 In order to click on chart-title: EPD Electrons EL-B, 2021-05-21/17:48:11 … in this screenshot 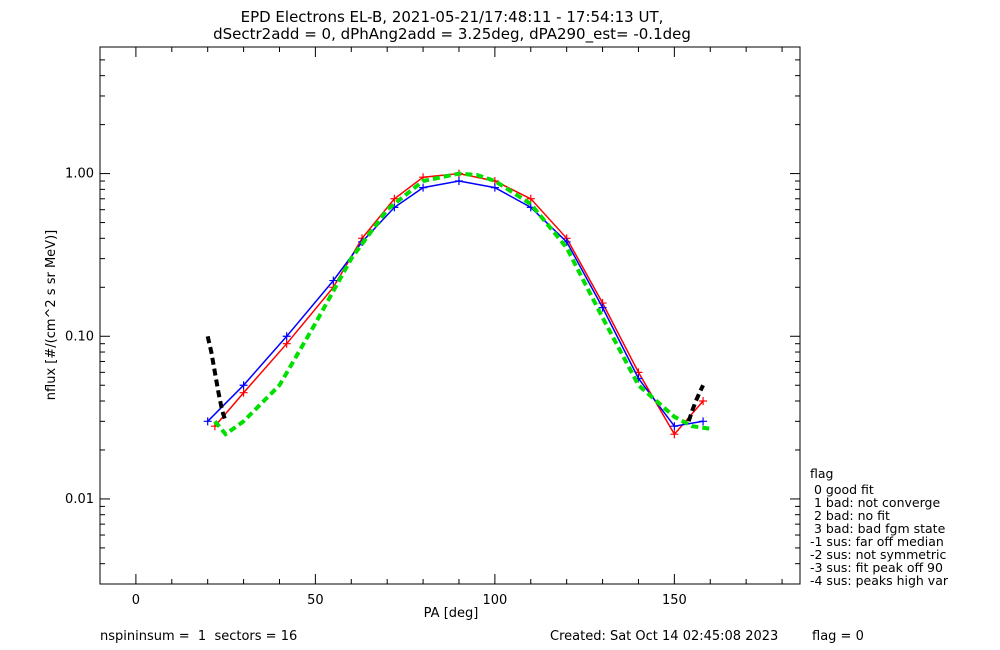, I will do `click(452, 17)`.